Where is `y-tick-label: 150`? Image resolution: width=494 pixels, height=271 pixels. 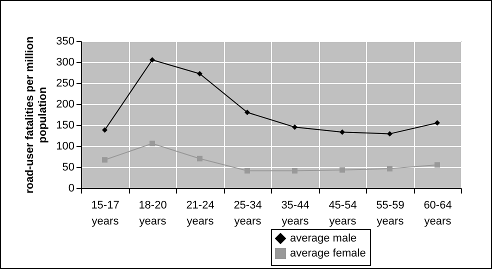 y-tick-label: 150 is located at coordinates (65, 126).